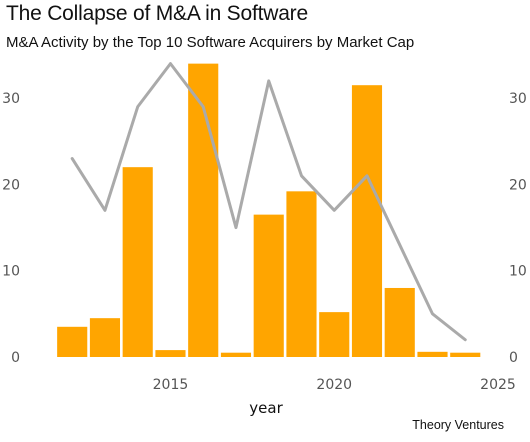 This screenshot has height=442, width=530. Describe the element at coordinates (236, 354) in the screenshot. I see `bar-2017` at that location.